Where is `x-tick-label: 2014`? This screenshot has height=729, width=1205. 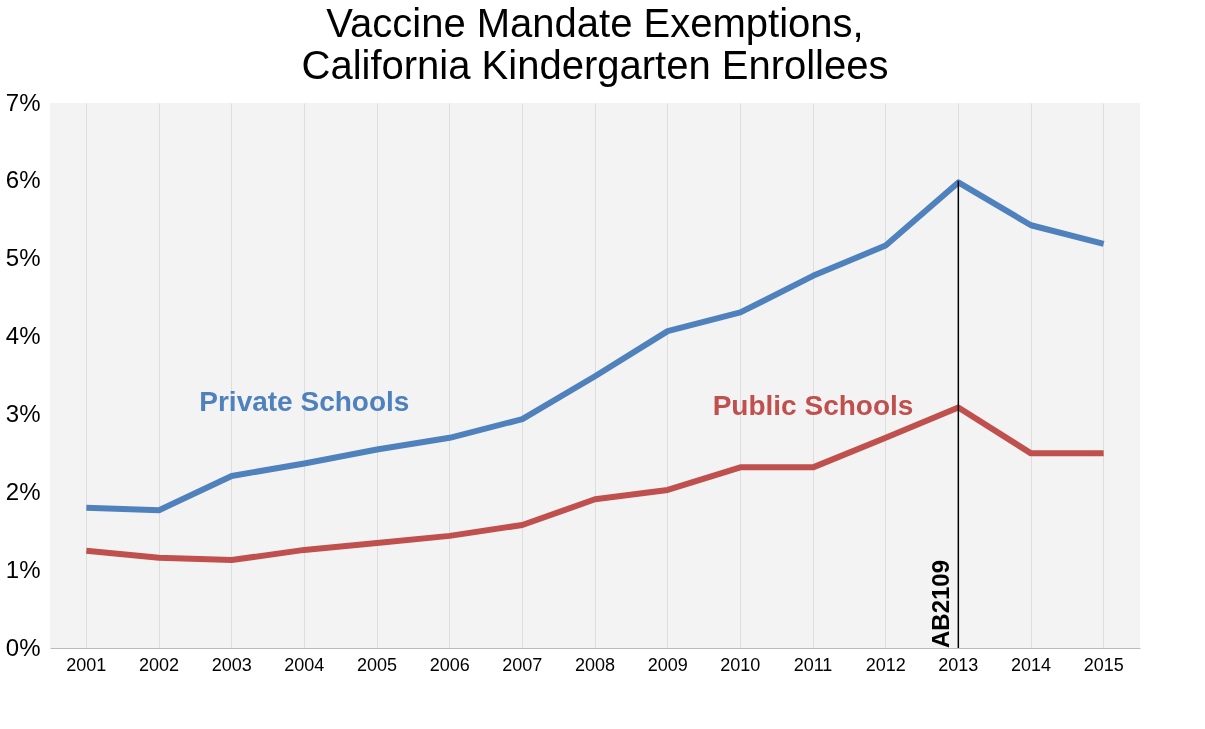
x-tick-label: 2014 is located at coordinates (1031, 664).